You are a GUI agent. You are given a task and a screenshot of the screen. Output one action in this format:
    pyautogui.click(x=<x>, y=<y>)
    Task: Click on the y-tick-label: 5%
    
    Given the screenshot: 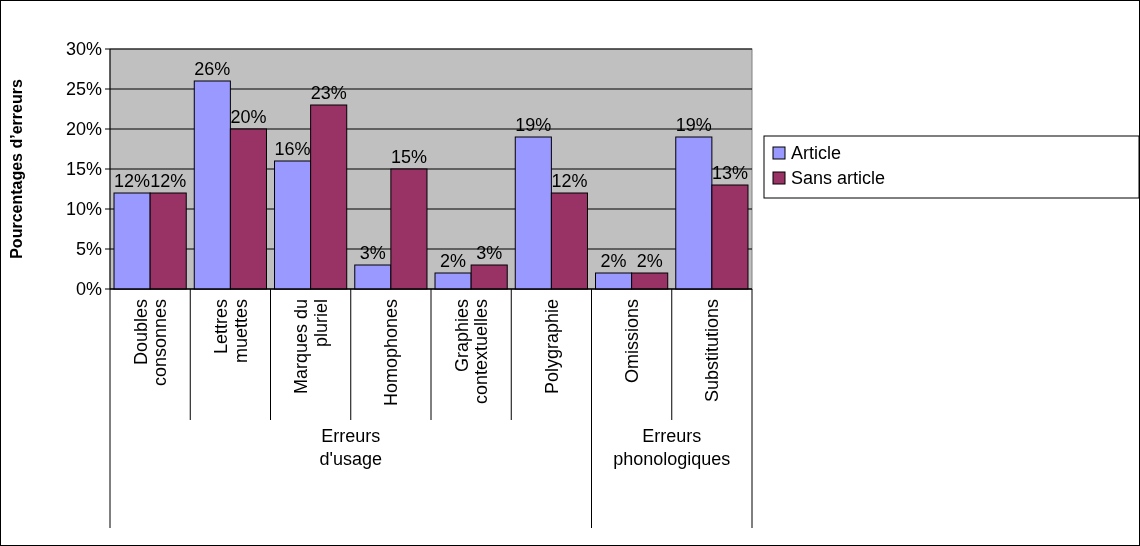 What is the action you would take?
    pyautogui.click(x=88, y=249)
    